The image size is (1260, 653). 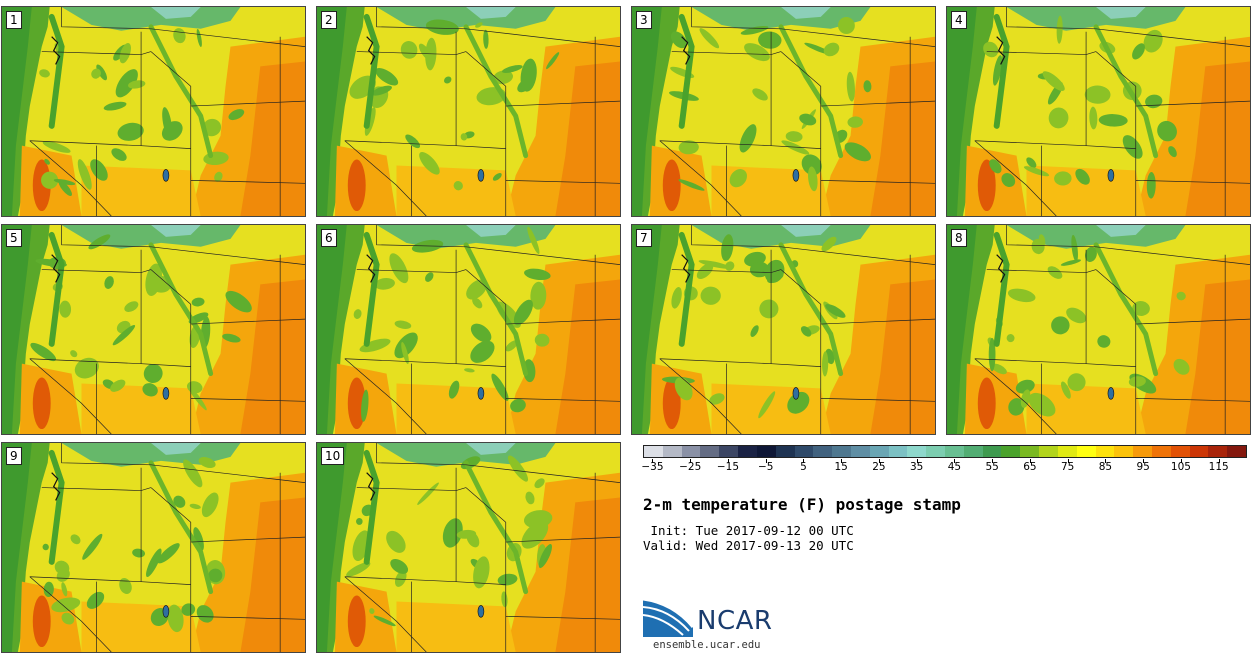 What do you see at coordinates (1105, 467) in the screenshot?
I see `colorbar-tick-label: 85` at bounding box center [1105, 467].